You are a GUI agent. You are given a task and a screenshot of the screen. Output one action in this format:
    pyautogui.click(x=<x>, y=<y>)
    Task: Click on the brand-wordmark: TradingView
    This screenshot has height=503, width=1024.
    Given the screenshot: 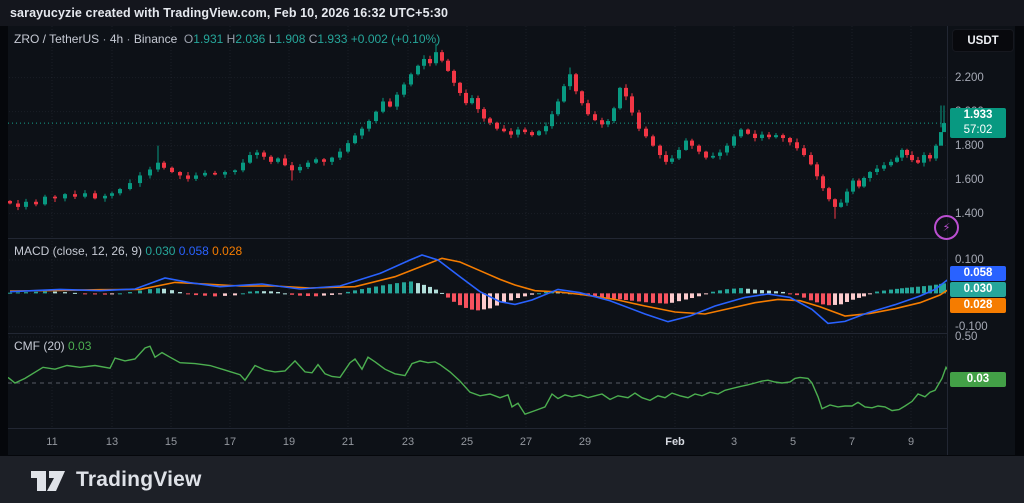 What is the action you would take?
    pyautogui.click(x=139, y=479)
    